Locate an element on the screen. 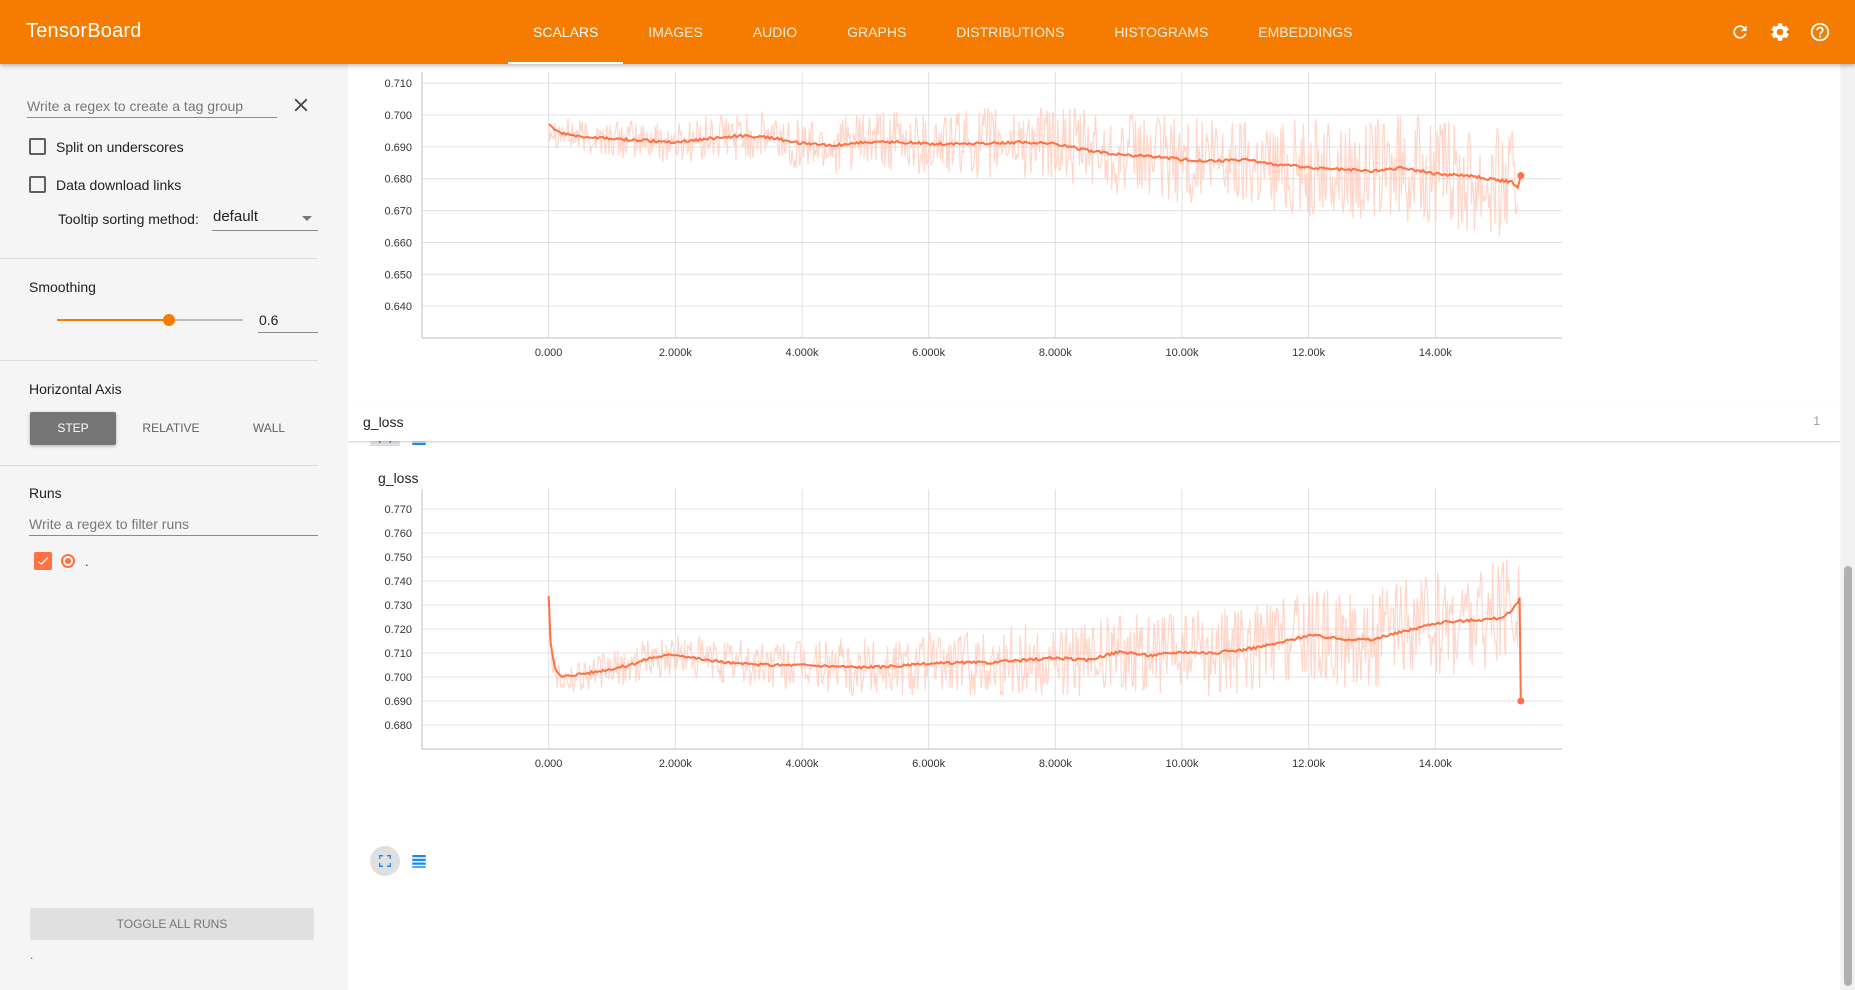 This screenshot has height=990, width=1855. y-tick-label: 0.670 is located at coordinates (398, 212).